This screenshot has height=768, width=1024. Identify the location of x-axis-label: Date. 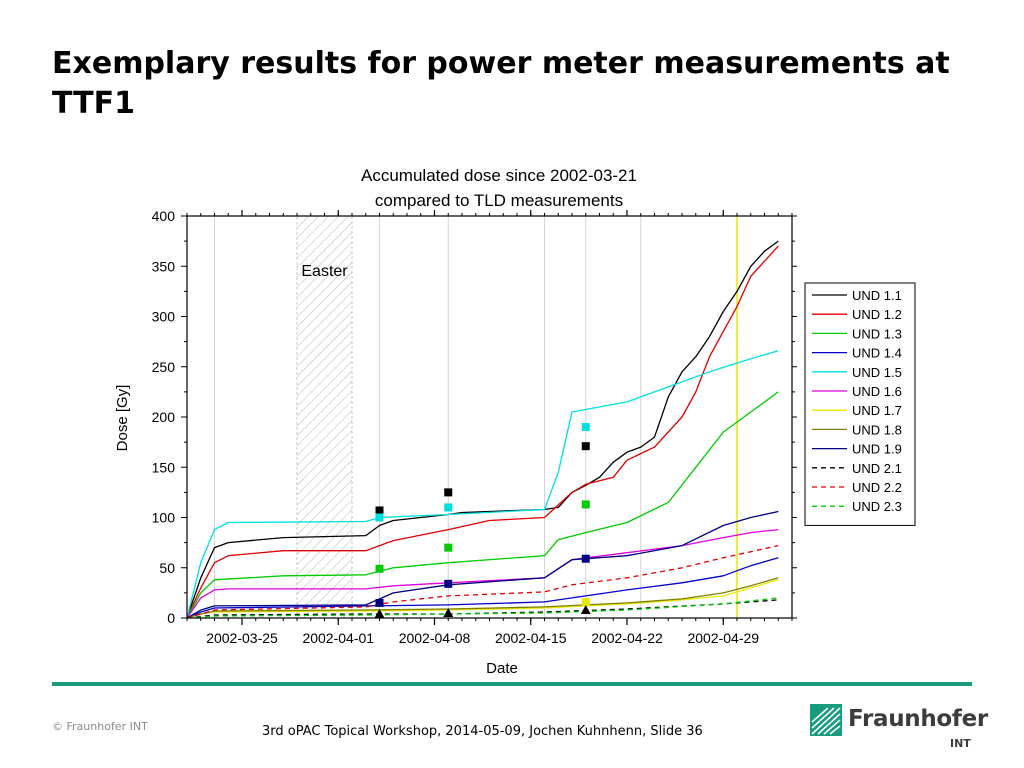
(502, 668).